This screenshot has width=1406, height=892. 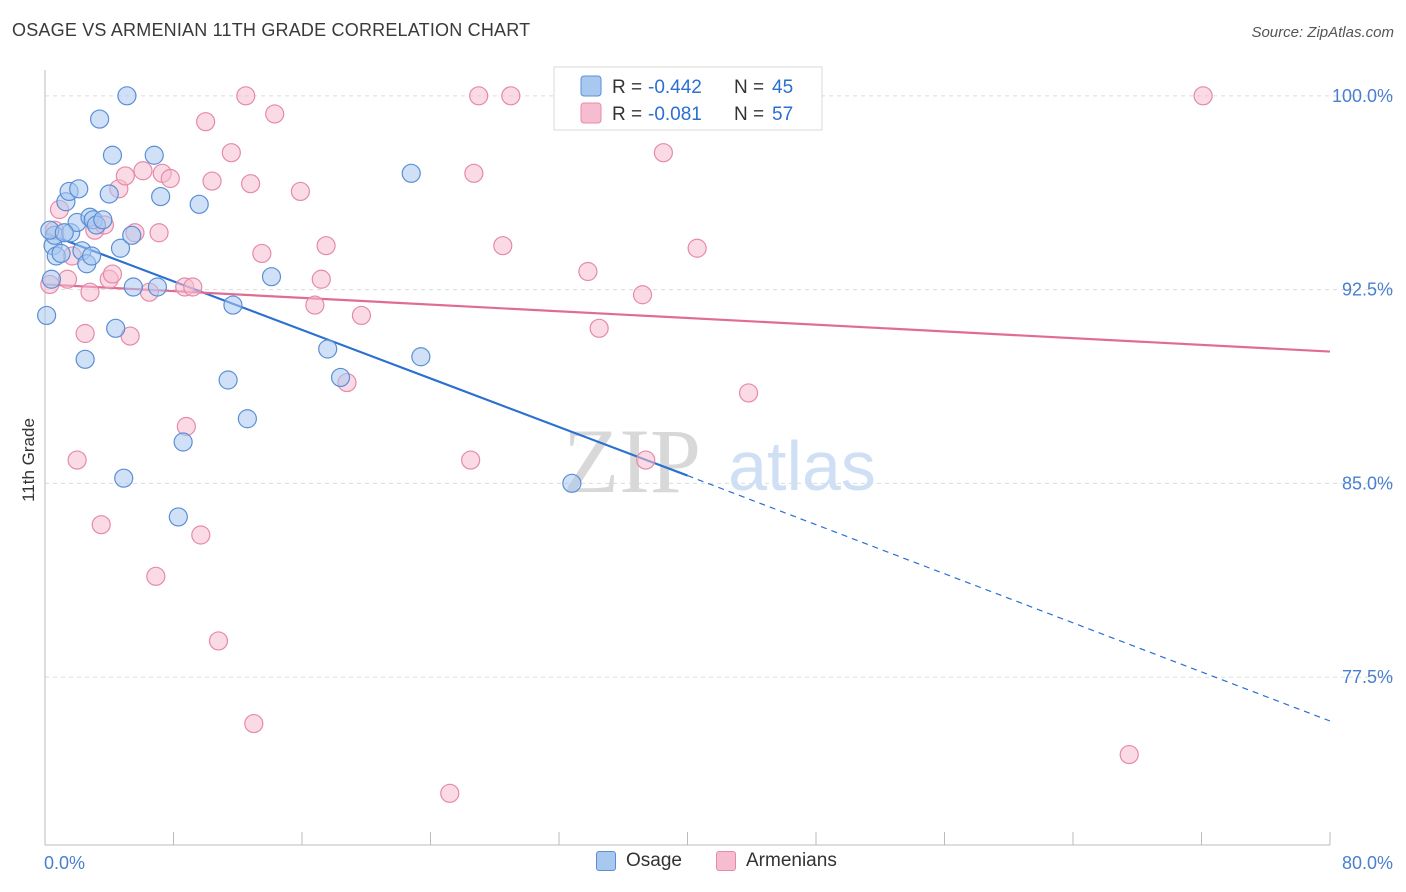 What do you see at coordinates (1367, 290) in the screenshot?
I see `y-tick-label: 92.5%` at bounding box center [1367, 290].